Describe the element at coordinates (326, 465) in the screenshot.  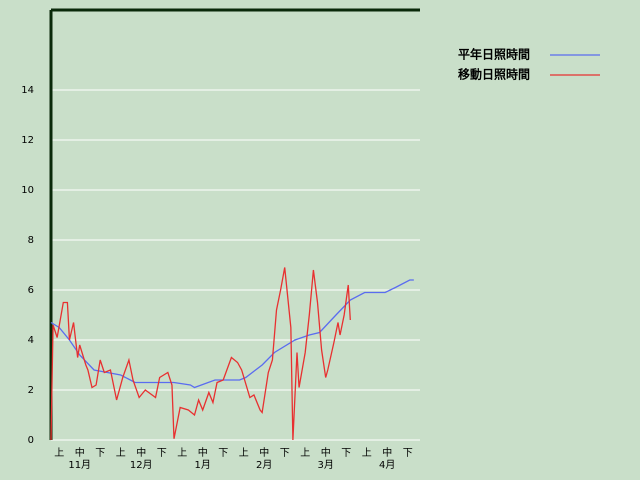
I see `month-label: 3月` at that location.